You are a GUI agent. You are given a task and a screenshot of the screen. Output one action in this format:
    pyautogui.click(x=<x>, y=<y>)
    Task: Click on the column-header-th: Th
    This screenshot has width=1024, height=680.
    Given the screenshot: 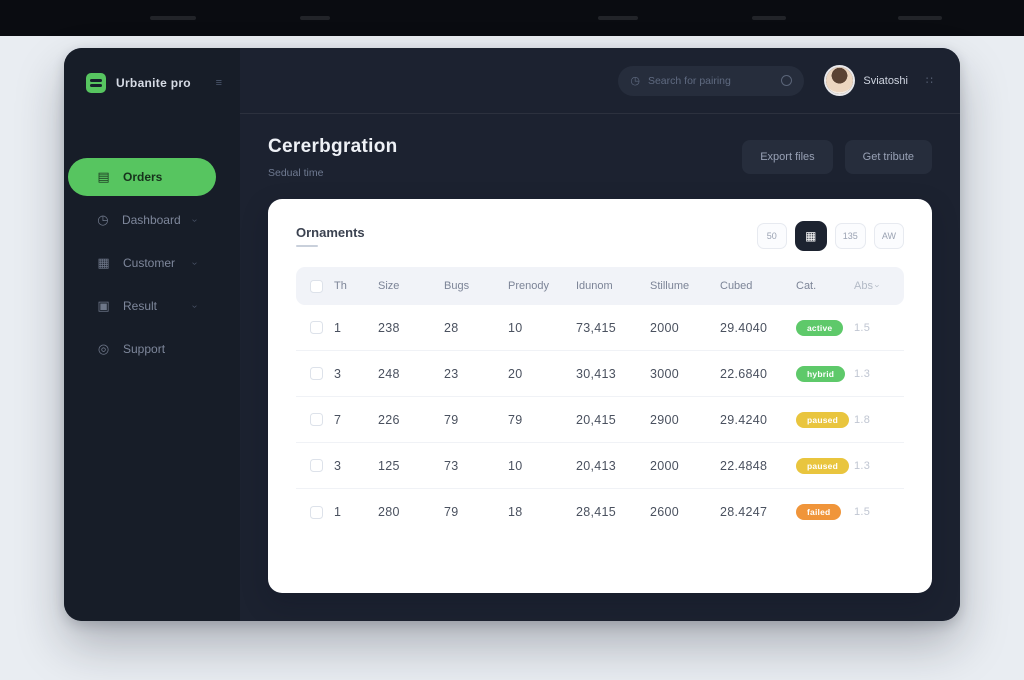 What is the action you would take?
    pyautogui.click(x=340, y=286)
    